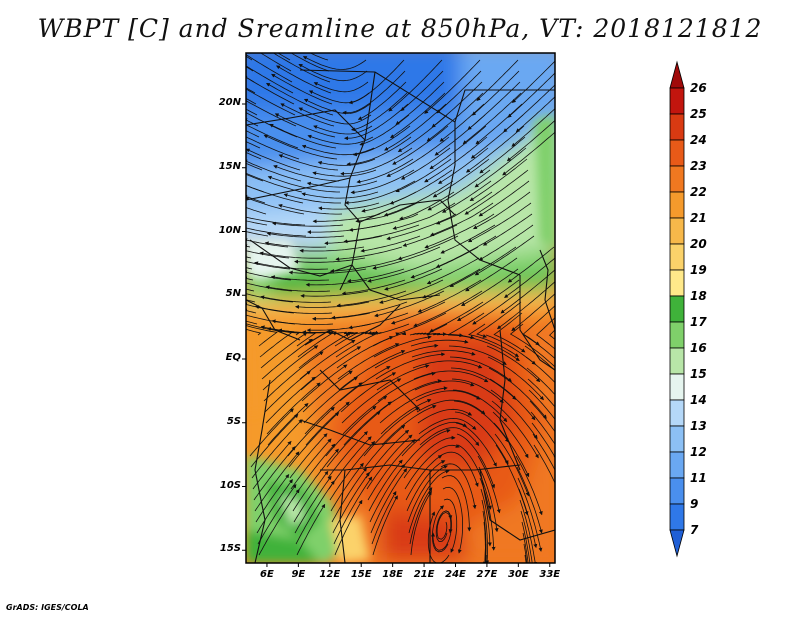  I want to click on colorbar-max-triangle, so click(677, 74).